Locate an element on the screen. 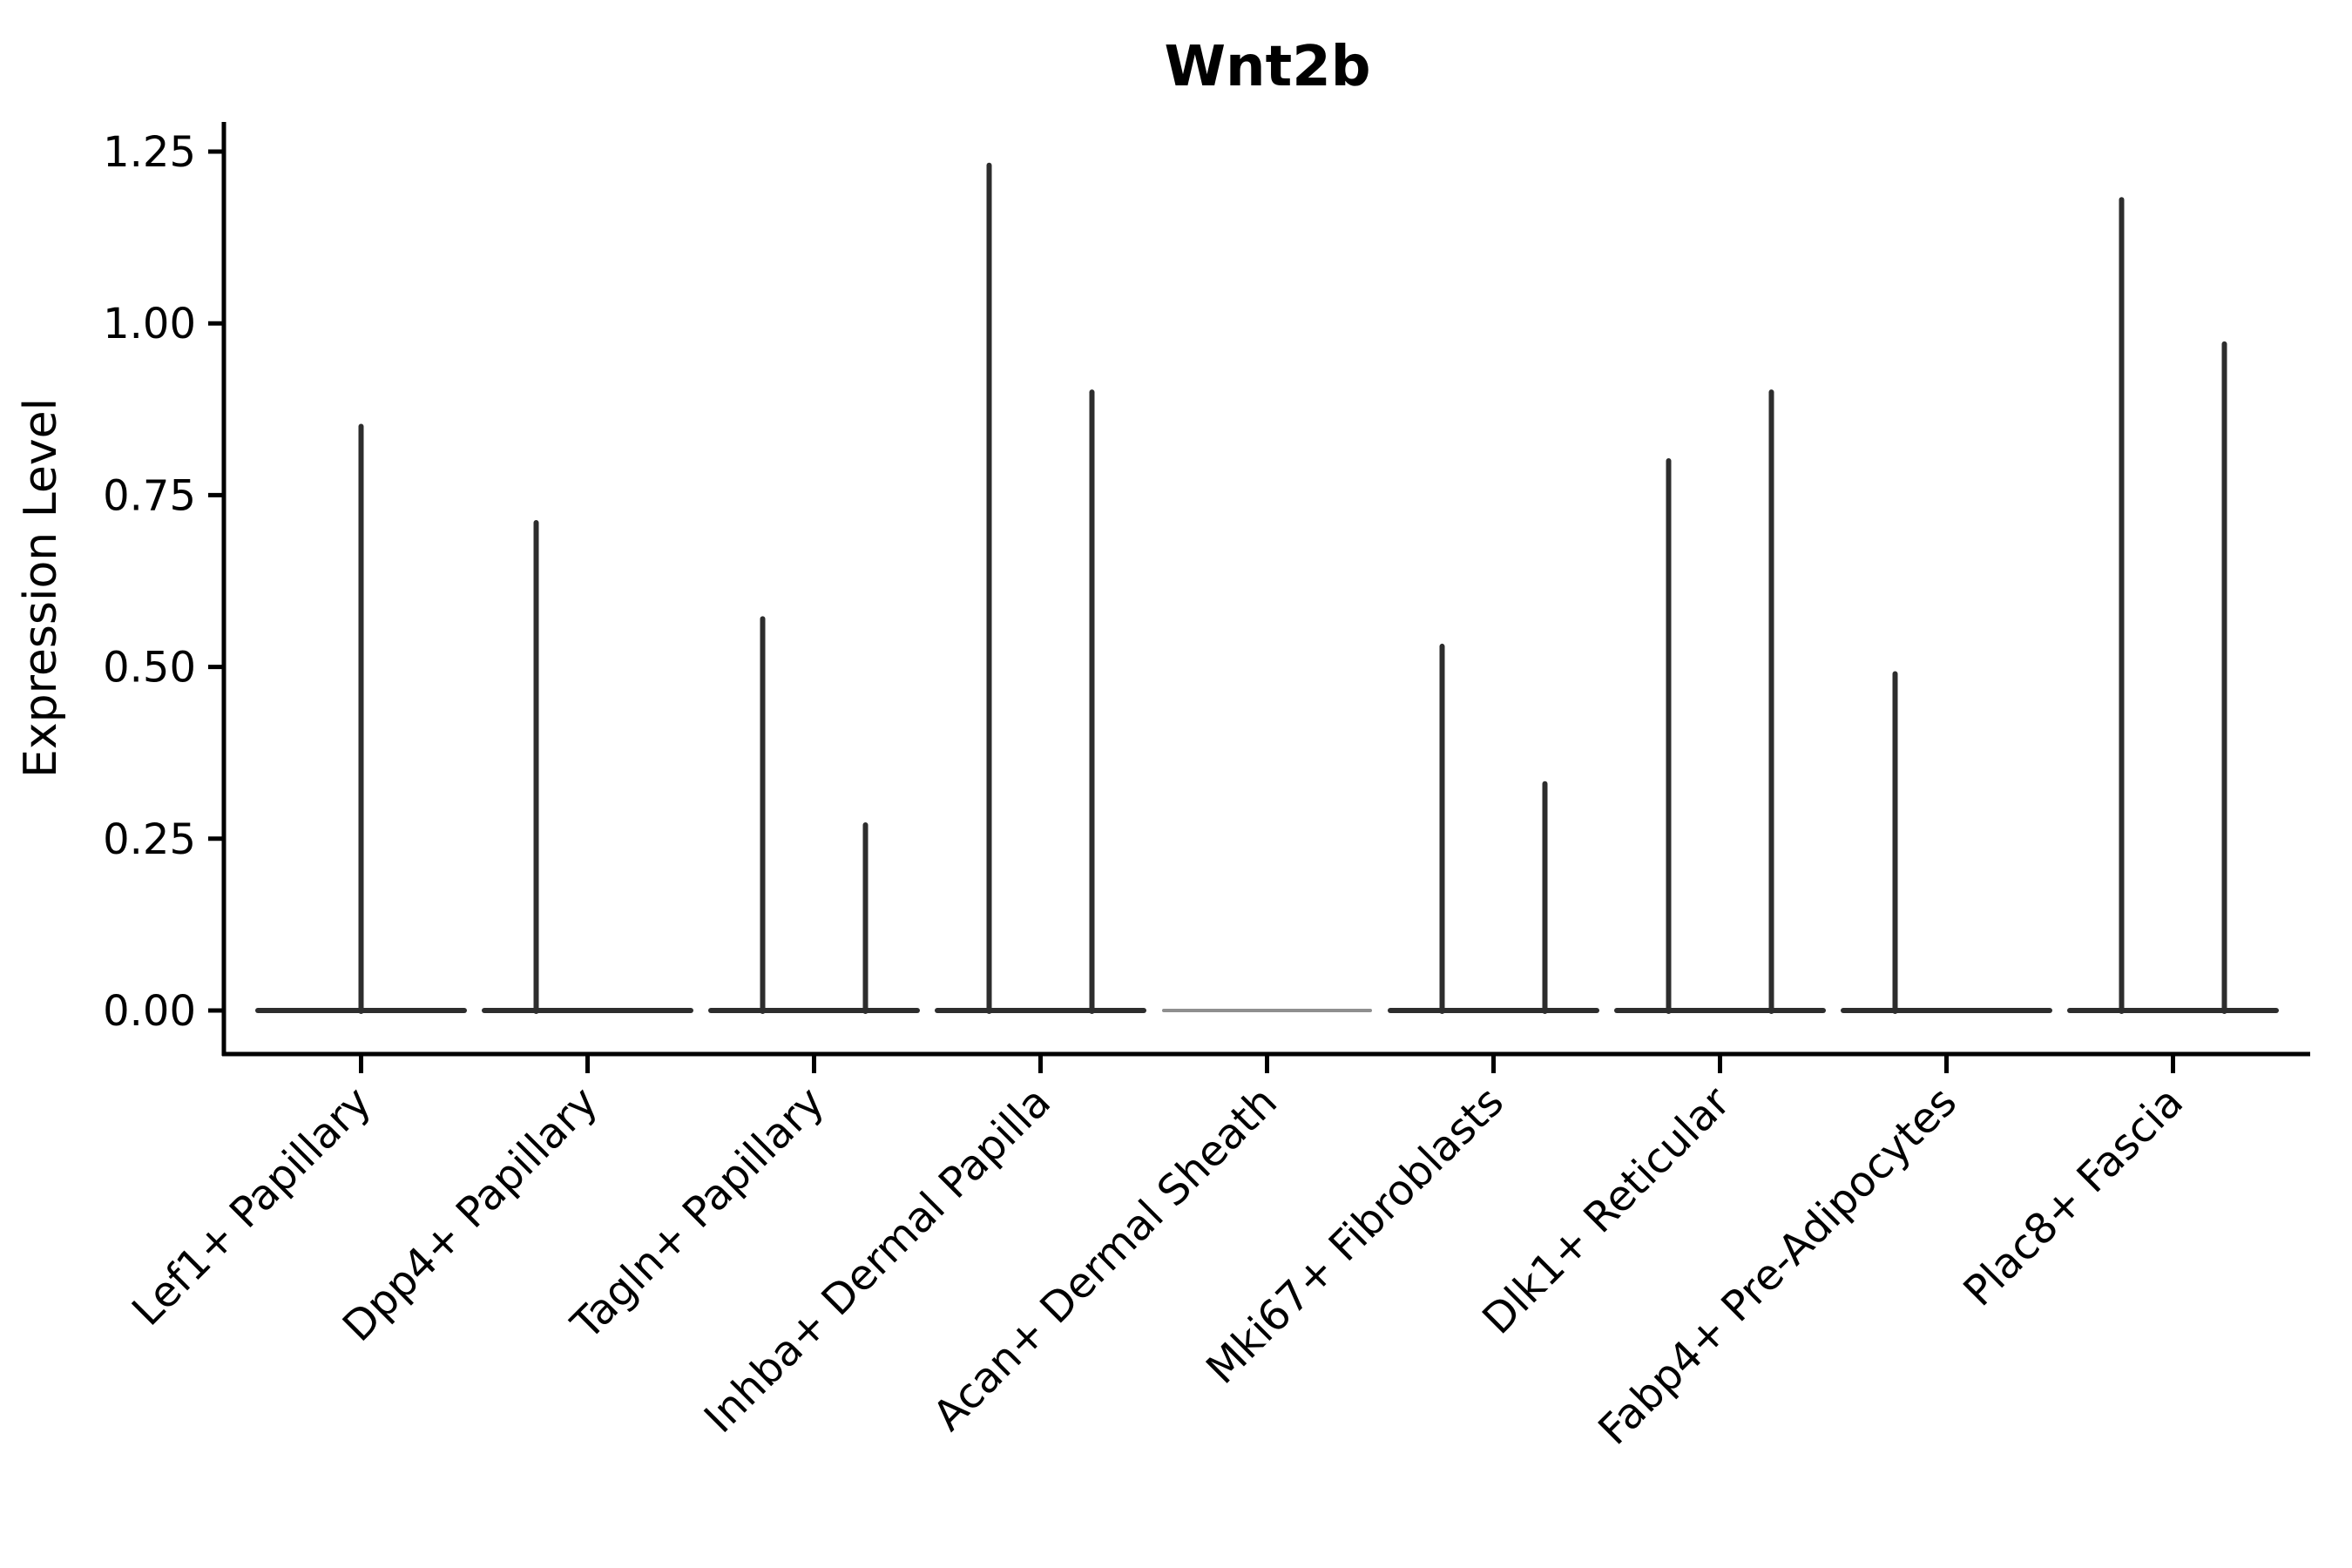 The width and height of the screenshot is (2352, 1568). y-tick-label: 0.75 is located at coordinates (150, 495).